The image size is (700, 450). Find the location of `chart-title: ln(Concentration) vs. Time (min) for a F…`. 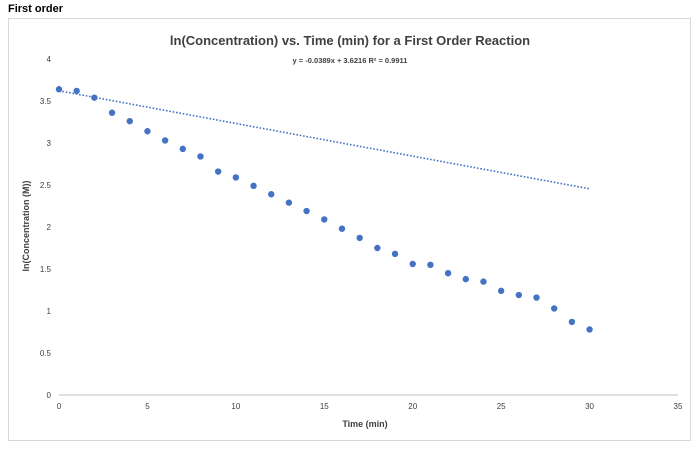

chart-title: ln(Concentration) vs. Time (min) for a F… is located at coordinates (350, 40).